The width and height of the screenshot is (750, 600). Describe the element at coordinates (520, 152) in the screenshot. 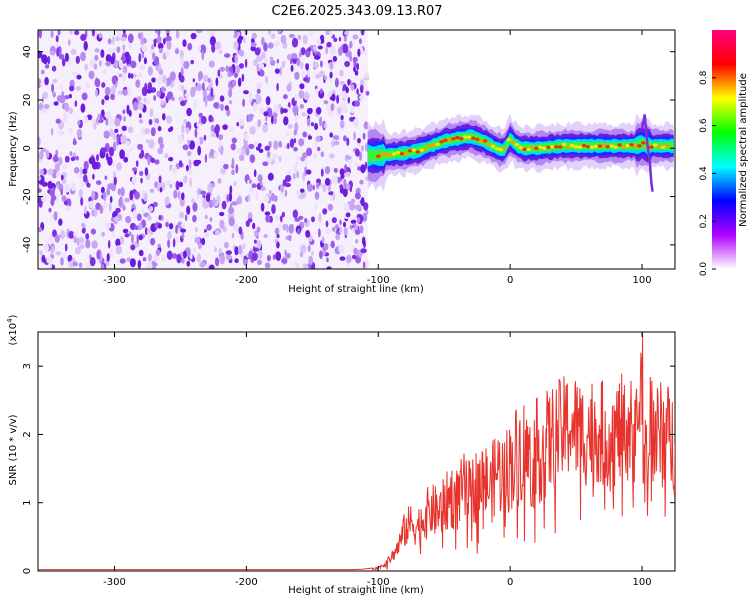

I see `signal-band` at that location.